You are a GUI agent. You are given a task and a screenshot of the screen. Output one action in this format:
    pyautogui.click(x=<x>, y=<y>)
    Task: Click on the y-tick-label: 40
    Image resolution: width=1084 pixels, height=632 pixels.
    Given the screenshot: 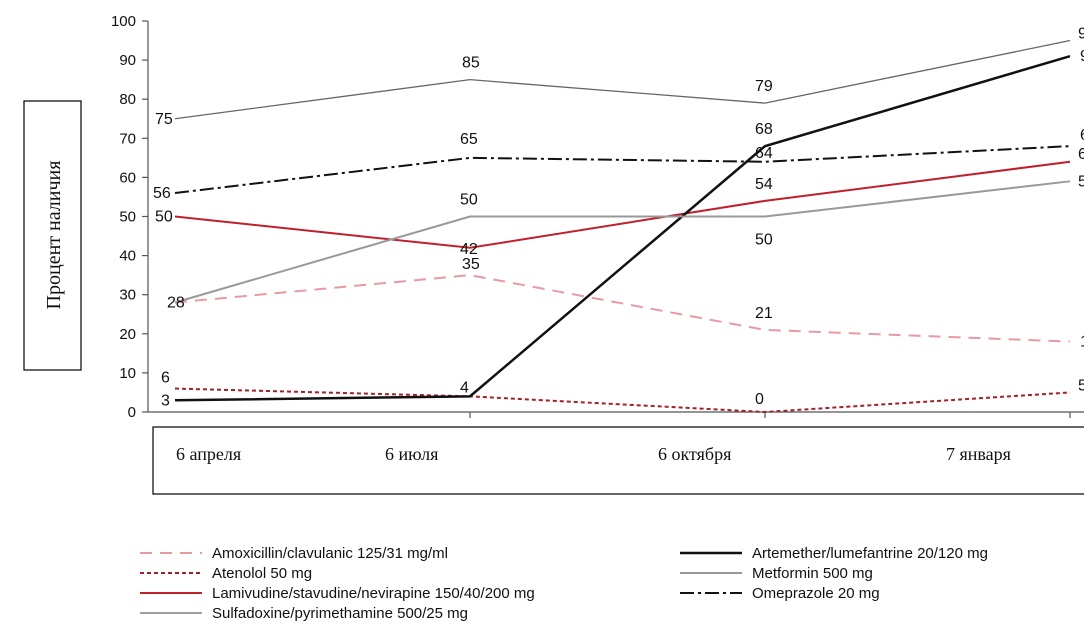 What is the action you would take?
    pyautogui.click(x=127, y=256)
    